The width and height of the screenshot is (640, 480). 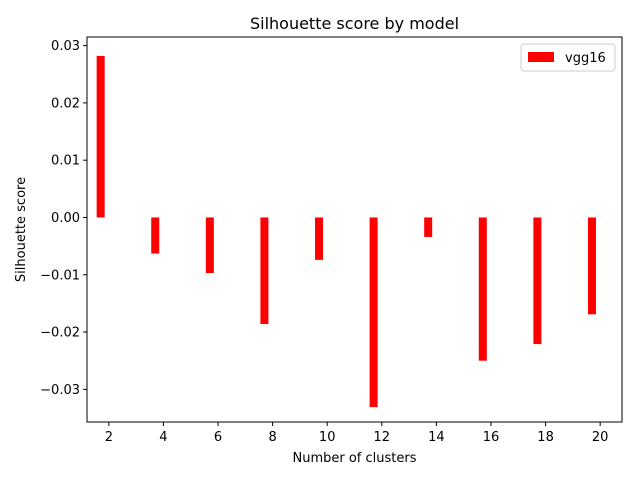 What do you see at coordinates (436, 437) in the screenshot?
I see `x-tick-label: 14` at bounding box center [436, 437].